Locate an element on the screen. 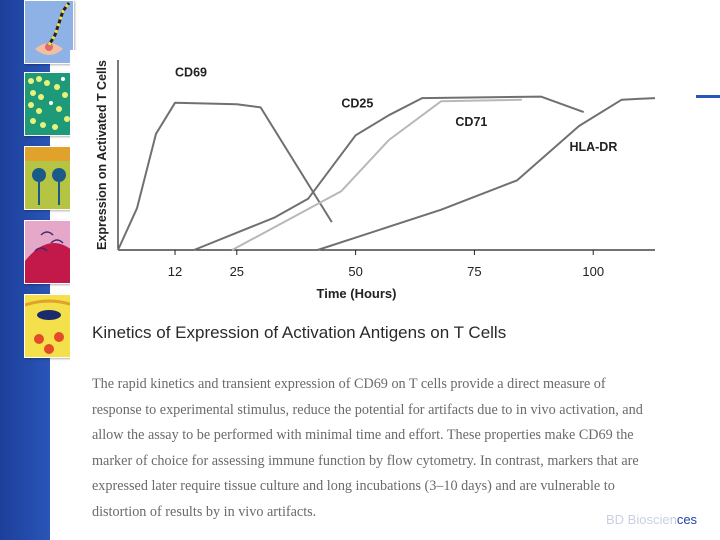 This screenshot has height=540, width=720. x-tick-label: 50 is located at coordinates (355, 271).